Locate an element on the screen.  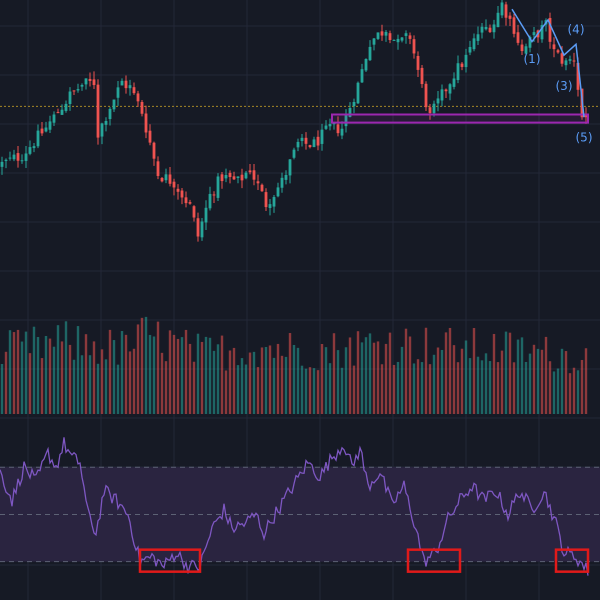
elliott-wave-path is located at coordinates (548, 63).